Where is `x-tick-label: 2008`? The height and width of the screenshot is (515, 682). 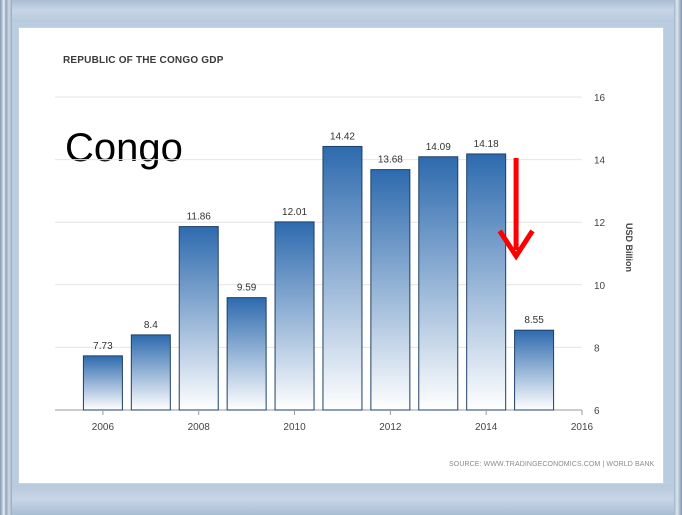
x-tick-label: 2008 is located at coordinates (199, 427).